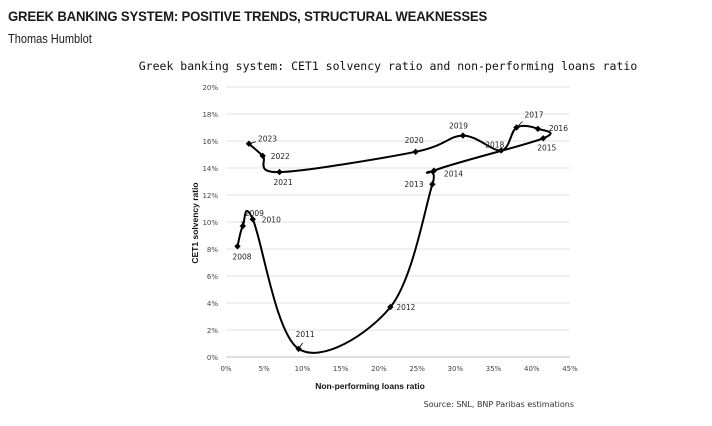 The width and height of the screenshot is (712, 426). What do you see at coordinates (494, 369) in the screenshot?
I see `x-tick-label: 35%` at bounding box center [494, 369].